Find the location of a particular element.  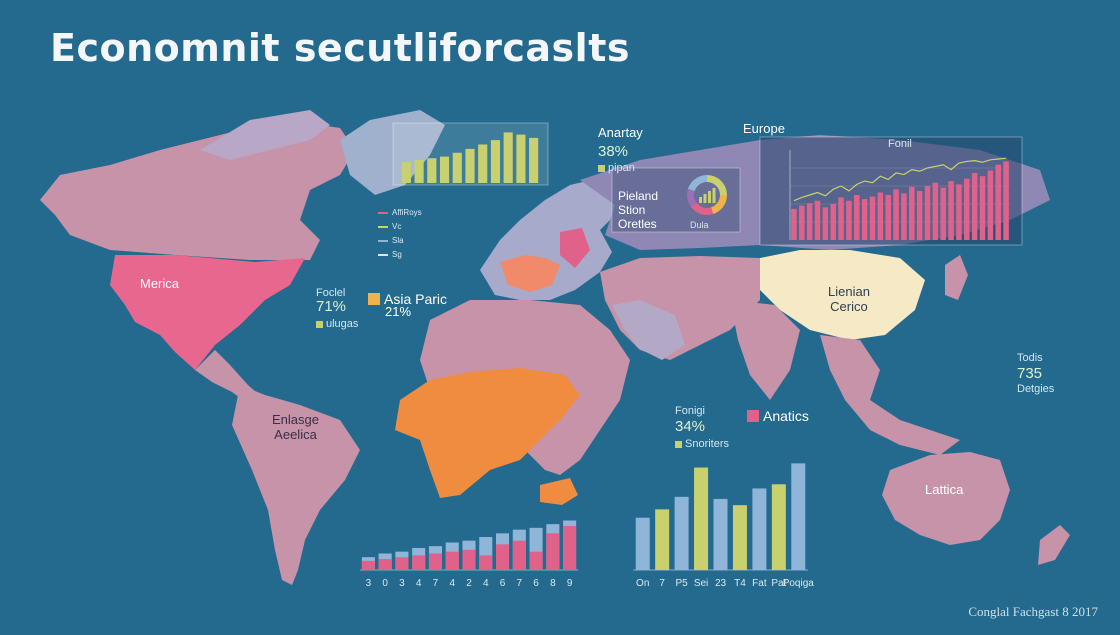

continent-greenland-land is located at coordinates (392, 152).